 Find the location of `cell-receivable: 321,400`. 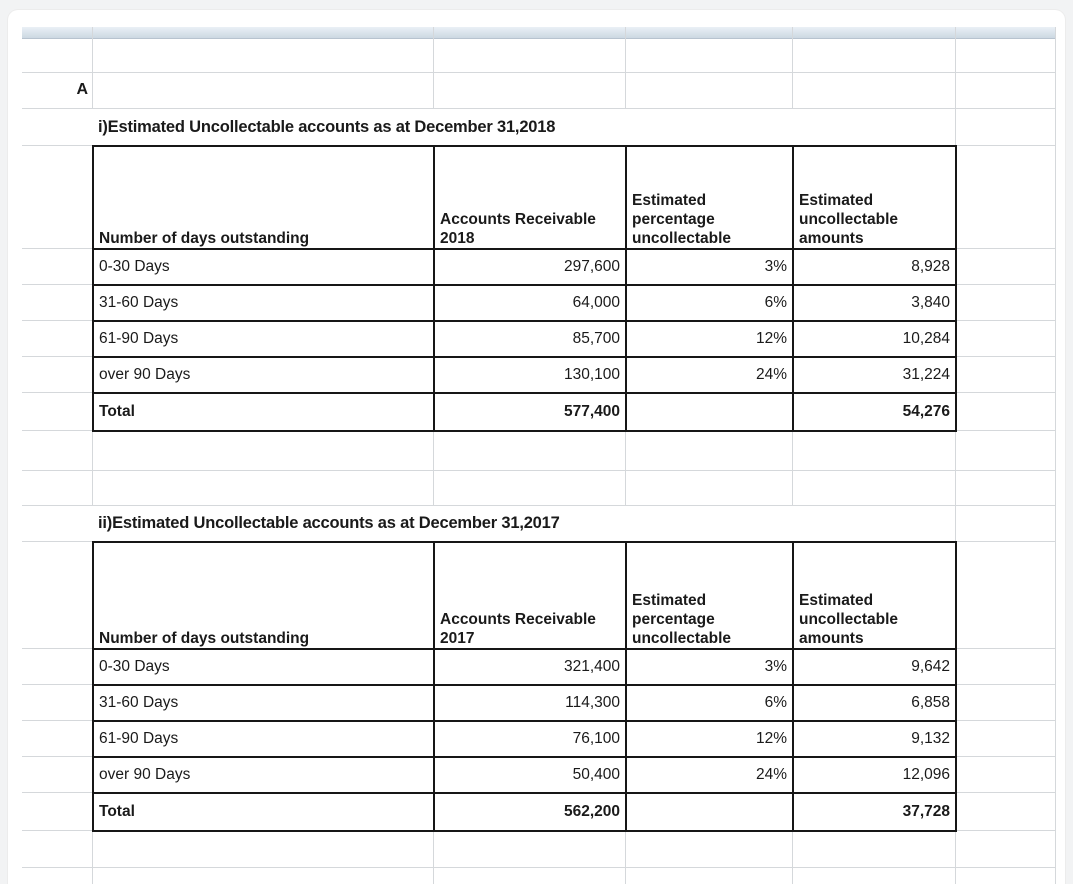

cell-receivable: 321,400 is located at coordinates (530, 667).